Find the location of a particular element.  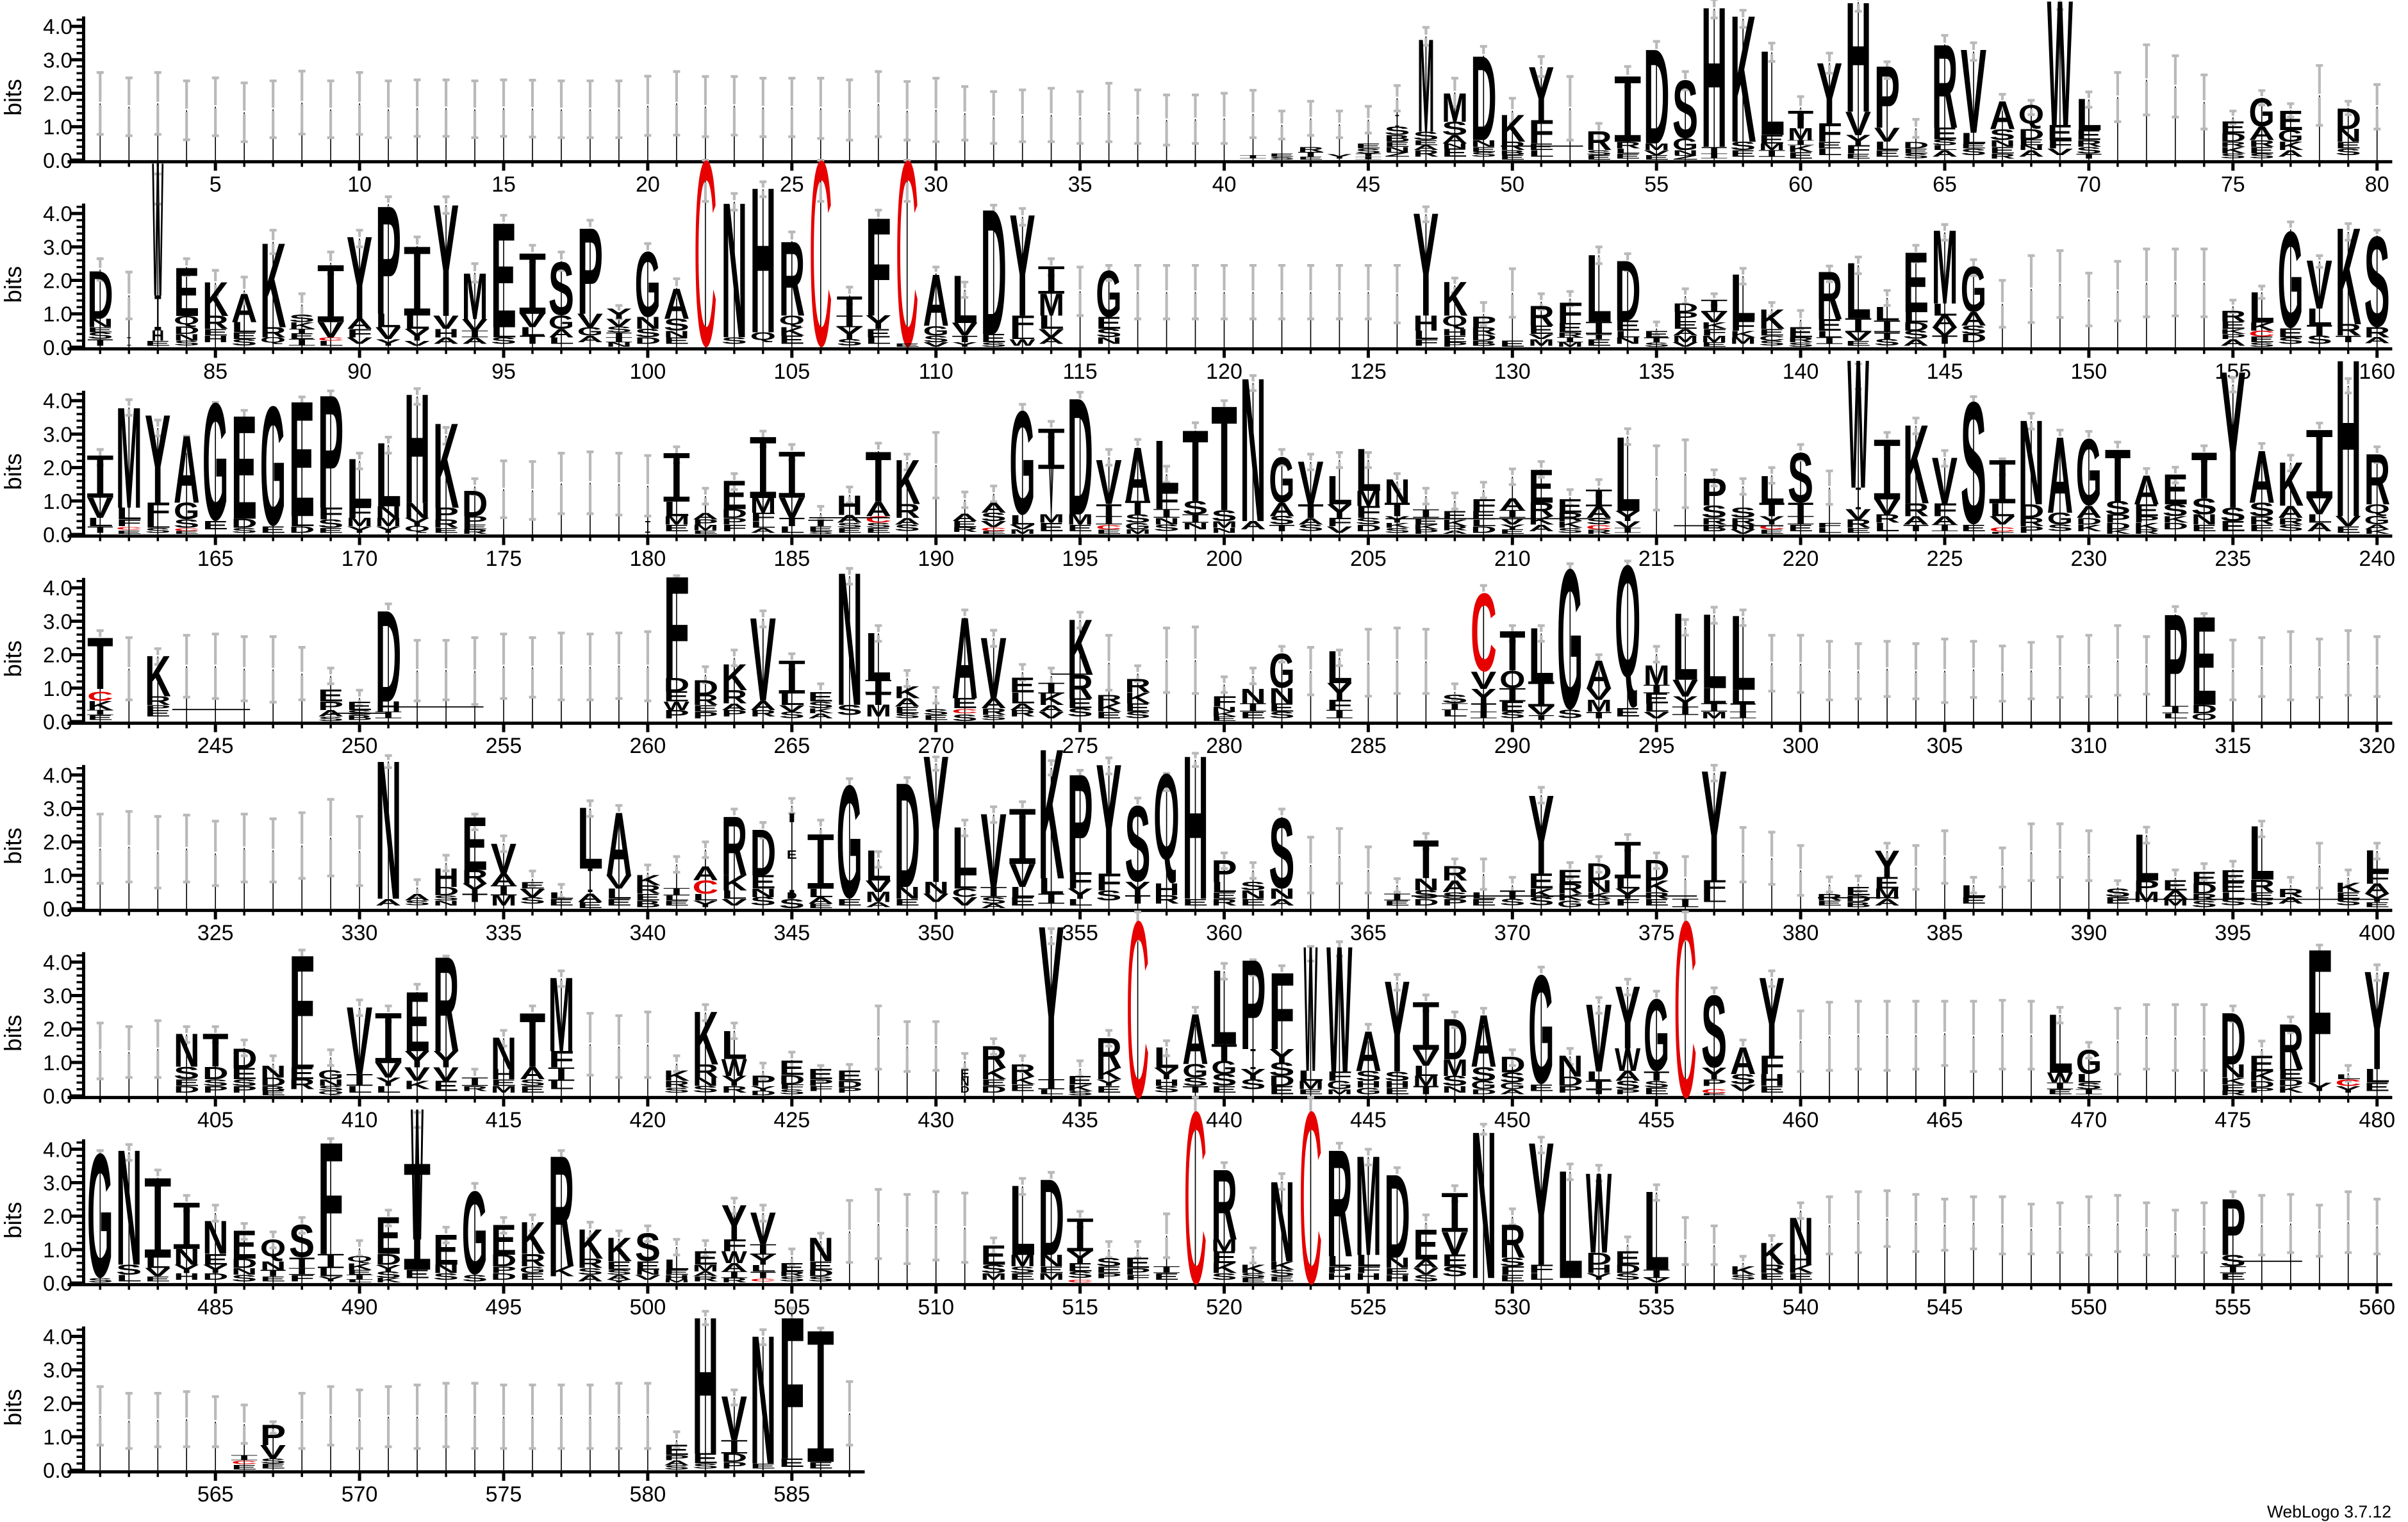

svg-text: 160 is located at coordinates (2377, 372).